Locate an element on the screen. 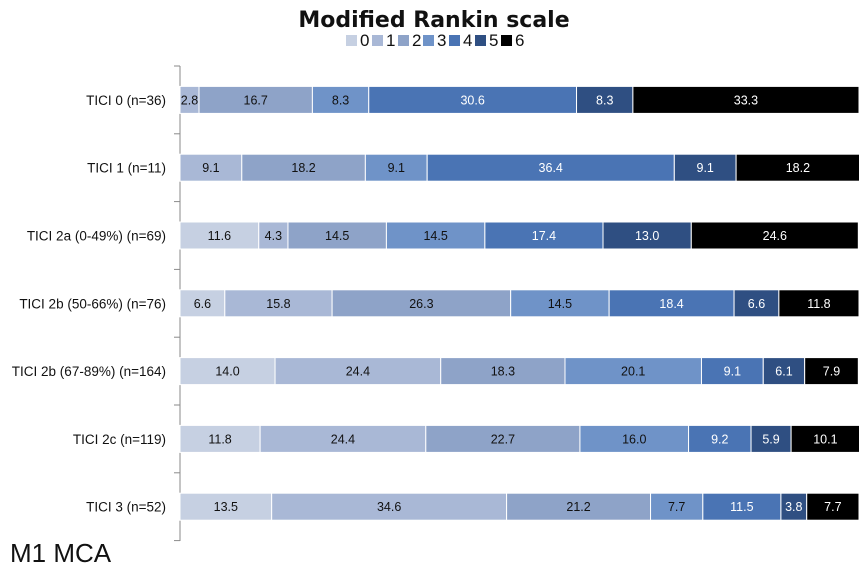  data-label-mrs-2: 21.2 is located at coordinates (578, 507).